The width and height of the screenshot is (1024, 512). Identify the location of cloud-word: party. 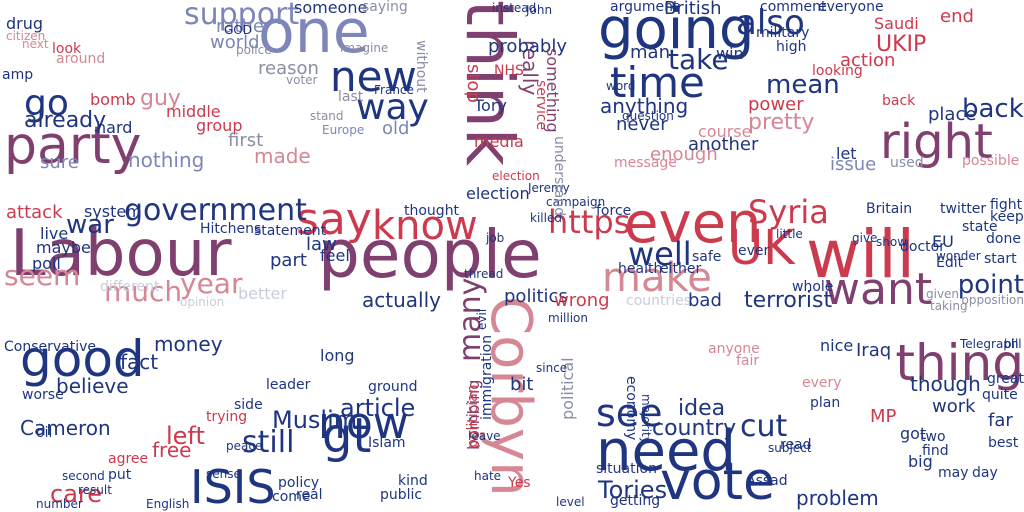
(73, 146).